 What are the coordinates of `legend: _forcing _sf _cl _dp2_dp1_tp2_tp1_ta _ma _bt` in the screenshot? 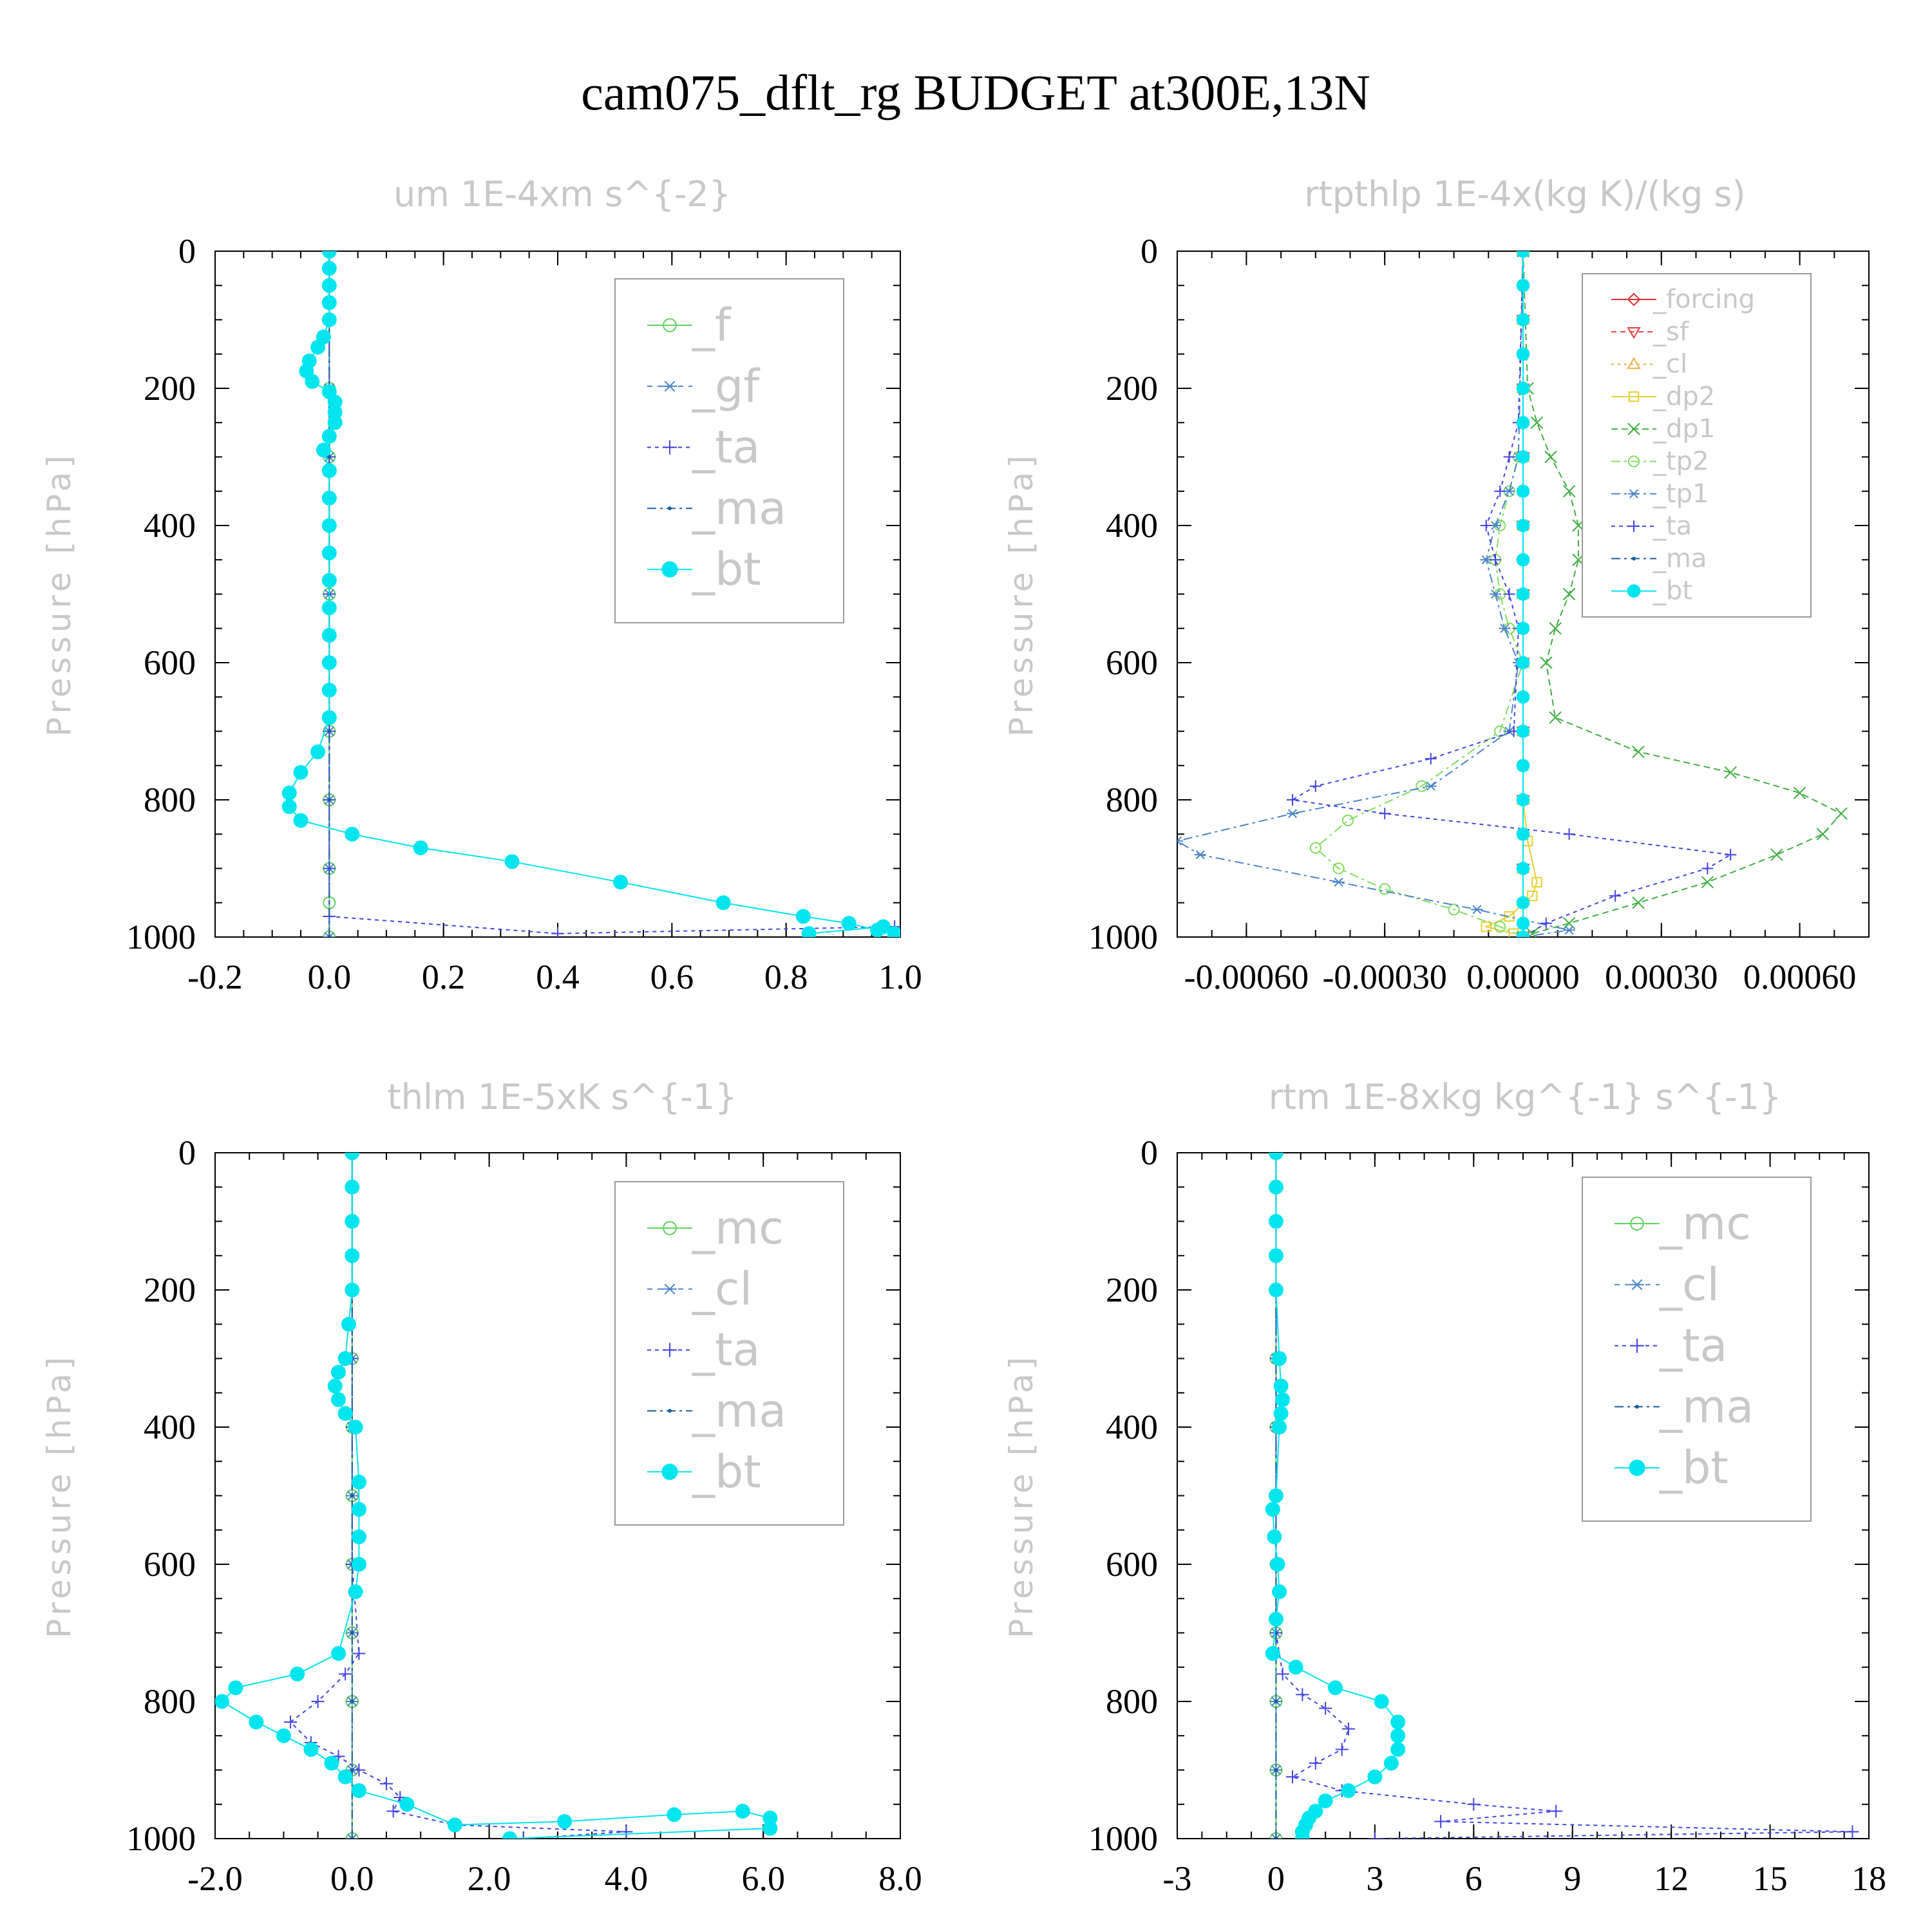 It's located at (1697, 446).